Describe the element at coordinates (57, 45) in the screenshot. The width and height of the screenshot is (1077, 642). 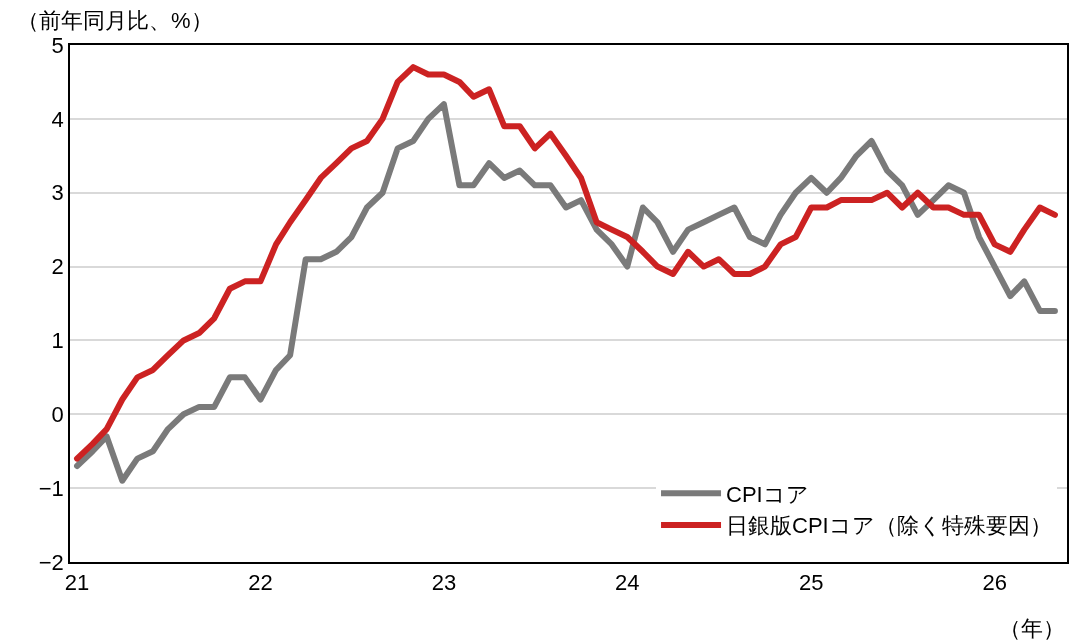
I see `y-tick-label: 5` at that location.